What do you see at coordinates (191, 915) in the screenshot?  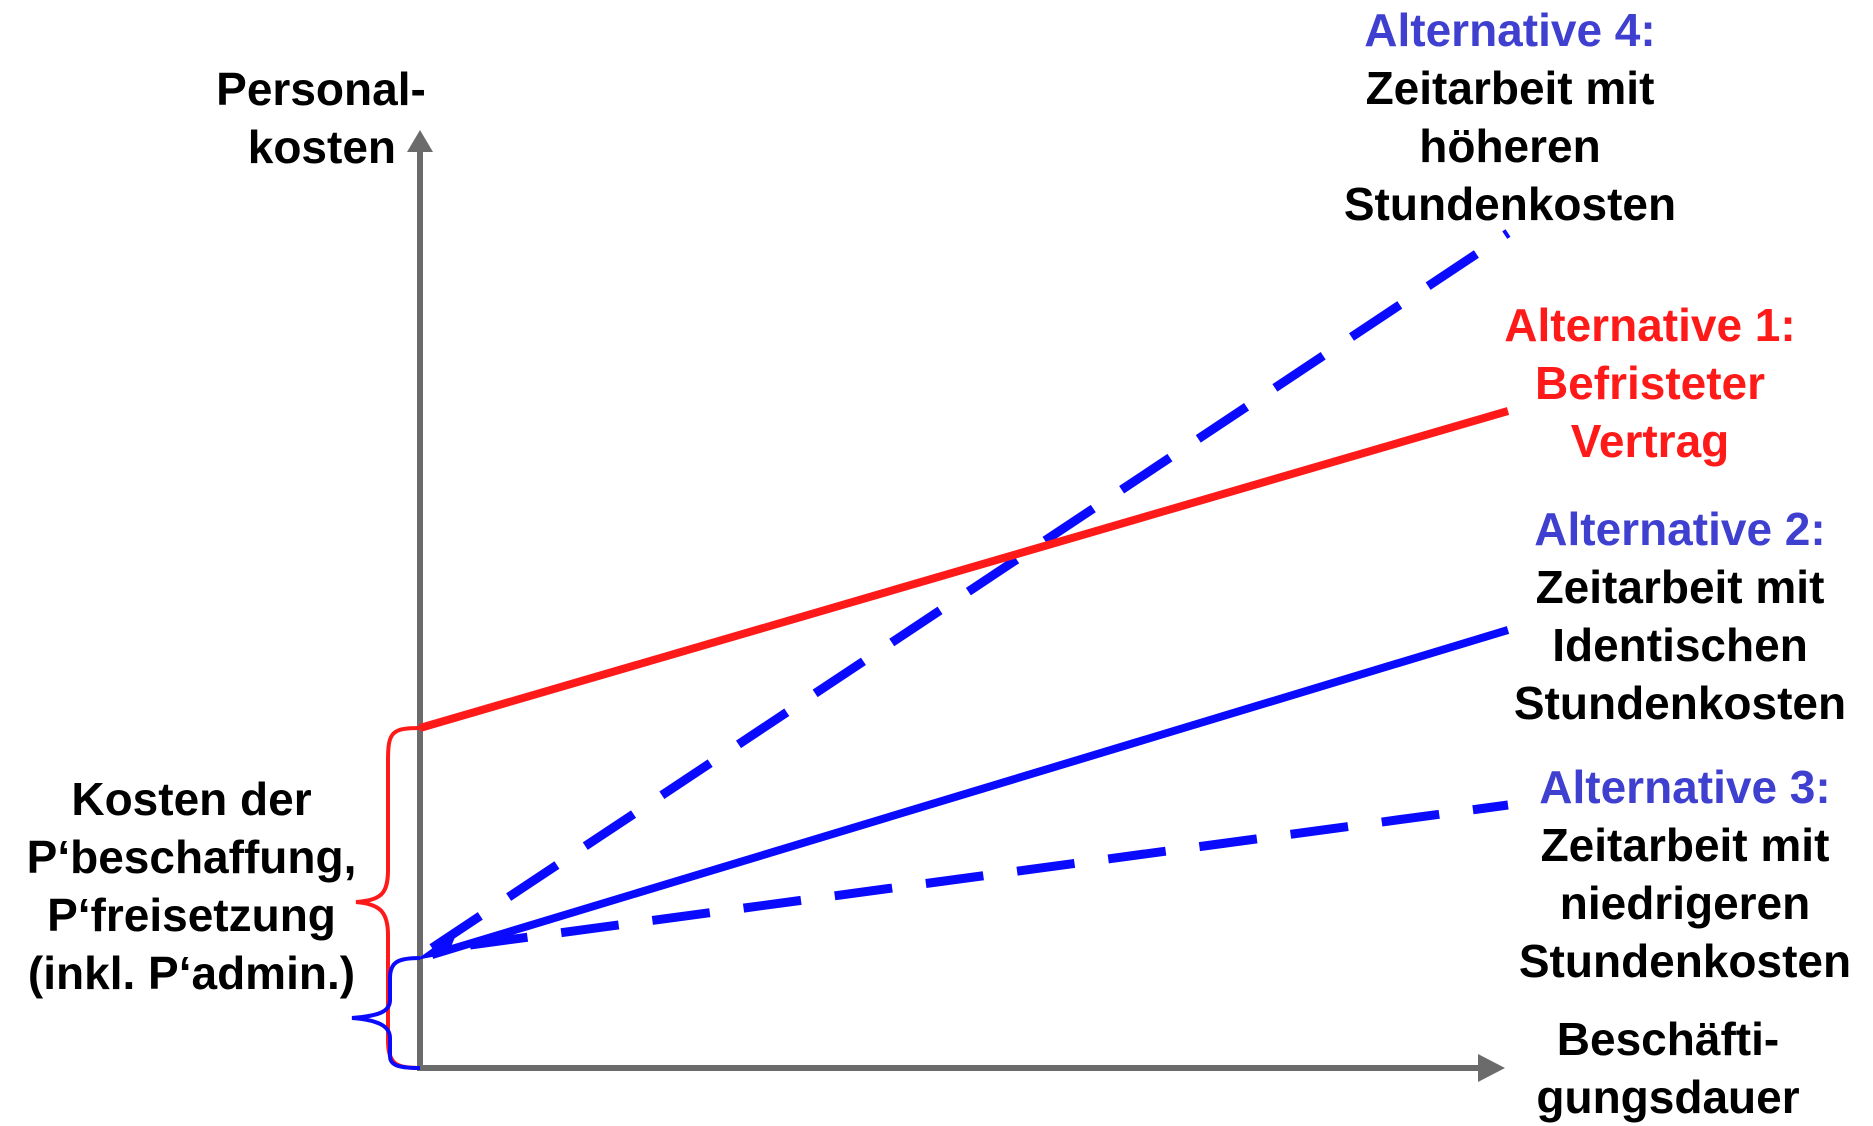 I see `brace-label-line-3: P‘freisetzung` at bounding box center [191, 915].